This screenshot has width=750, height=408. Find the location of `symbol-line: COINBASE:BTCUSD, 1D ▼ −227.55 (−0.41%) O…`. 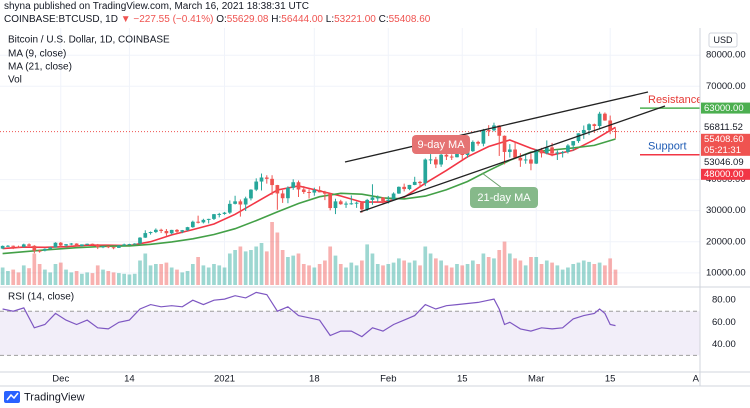

symbol-line: COINBASE:BTCUSD, 1D ▼ −227.55 (−0.41%) O… is located at coordinates (217, 19).